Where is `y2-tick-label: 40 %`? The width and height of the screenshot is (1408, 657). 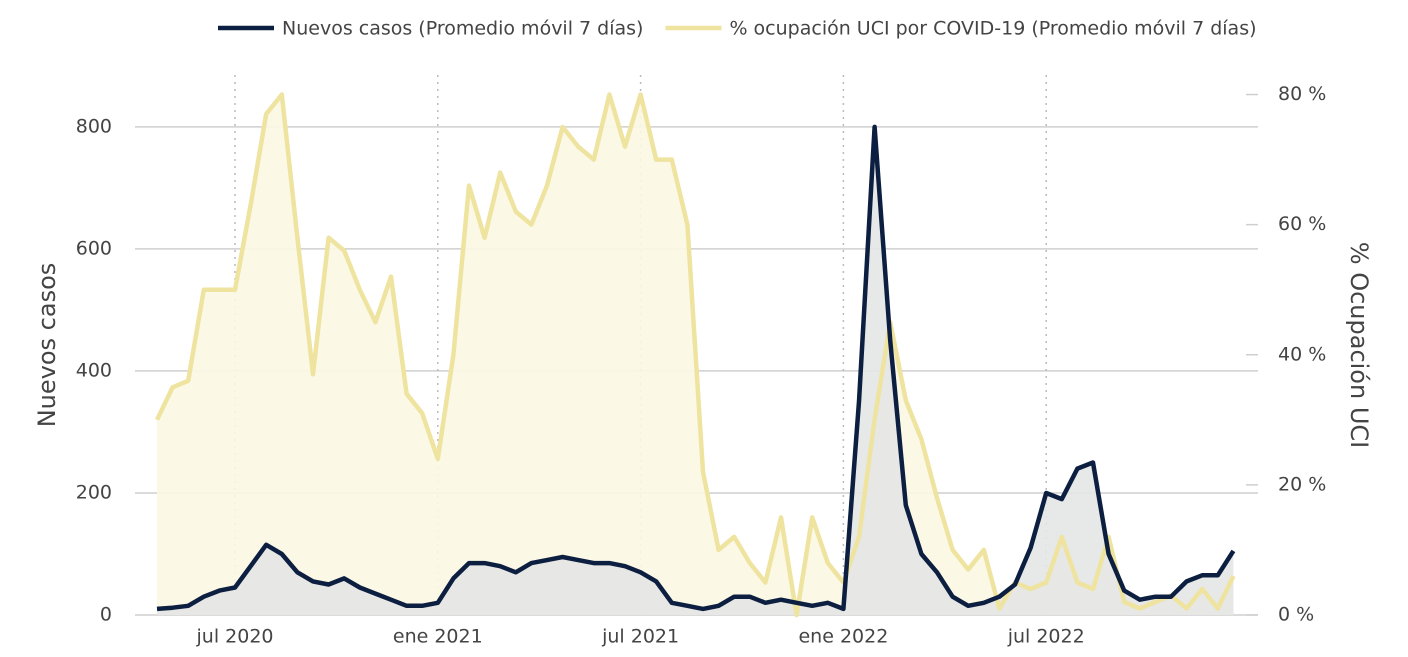
y2-tick-label: 40 % is located at coordinates (1302, 354).